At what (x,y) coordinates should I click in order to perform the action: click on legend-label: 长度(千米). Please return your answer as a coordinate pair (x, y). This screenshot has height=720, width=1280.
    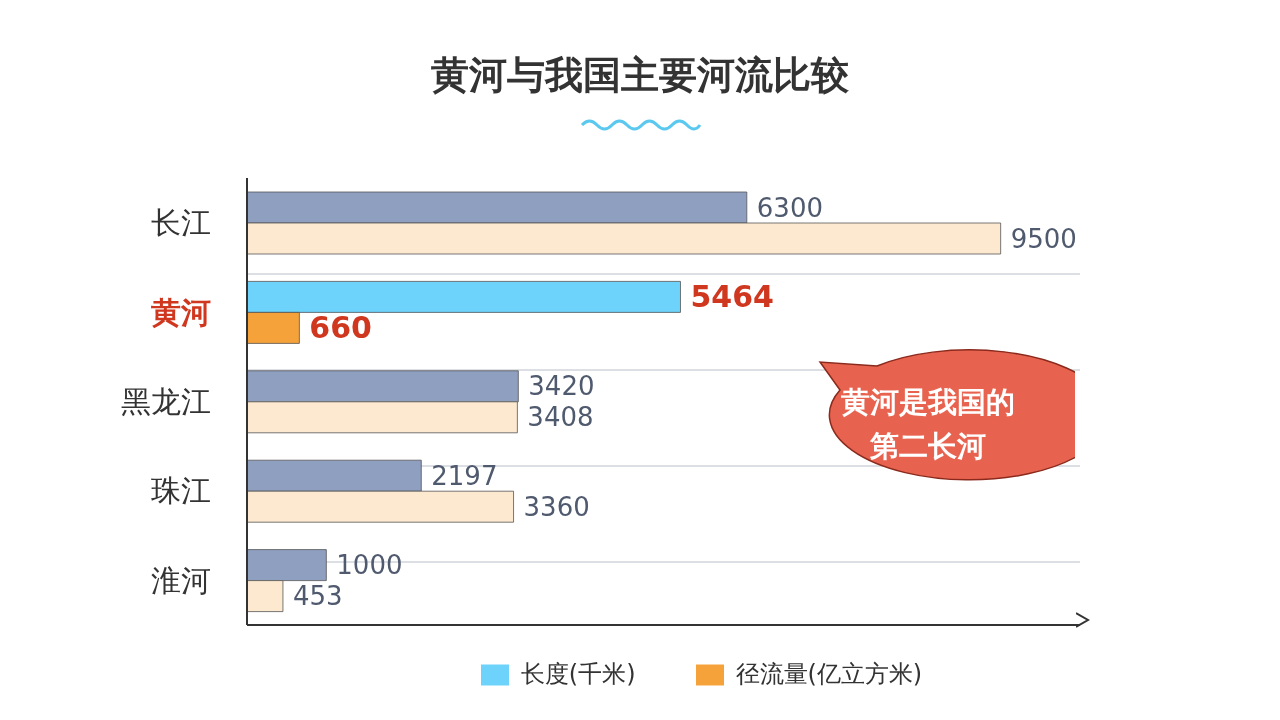
    Looking at the image, I should click on (578, 674).